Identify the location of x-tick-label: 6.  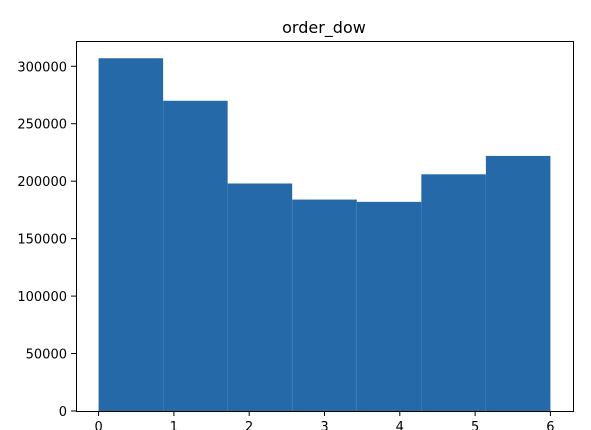
(550, 425).